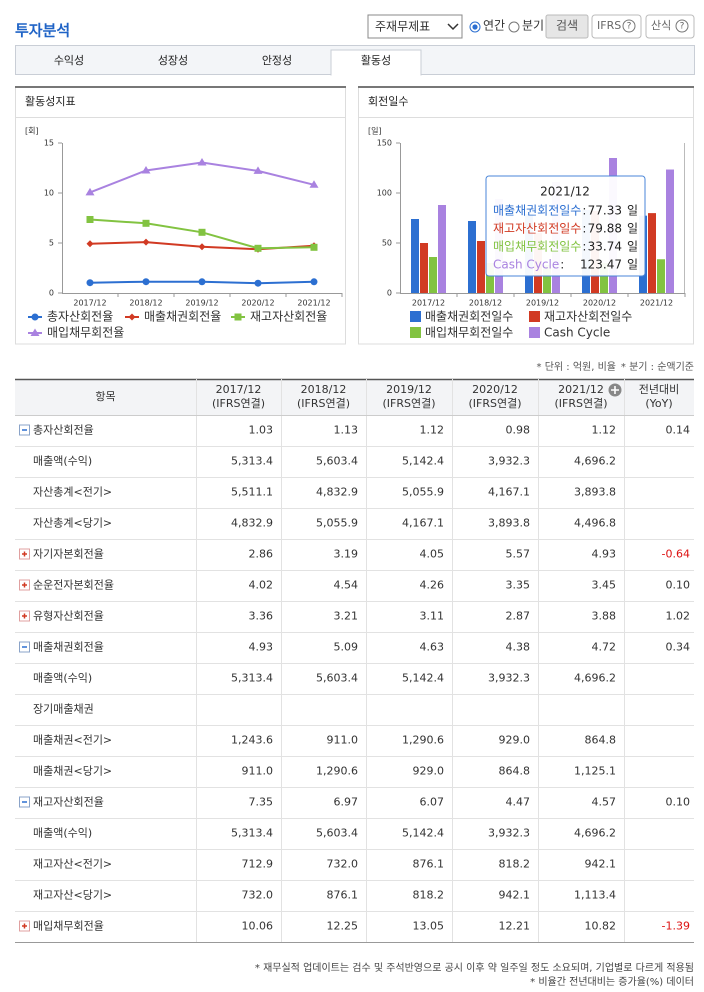 Image resolution: width=704 pixels, height=992 pixels. Describe the element at coordinates (604, 554) in the screenshot. I see `cell: 4.93` at that location.